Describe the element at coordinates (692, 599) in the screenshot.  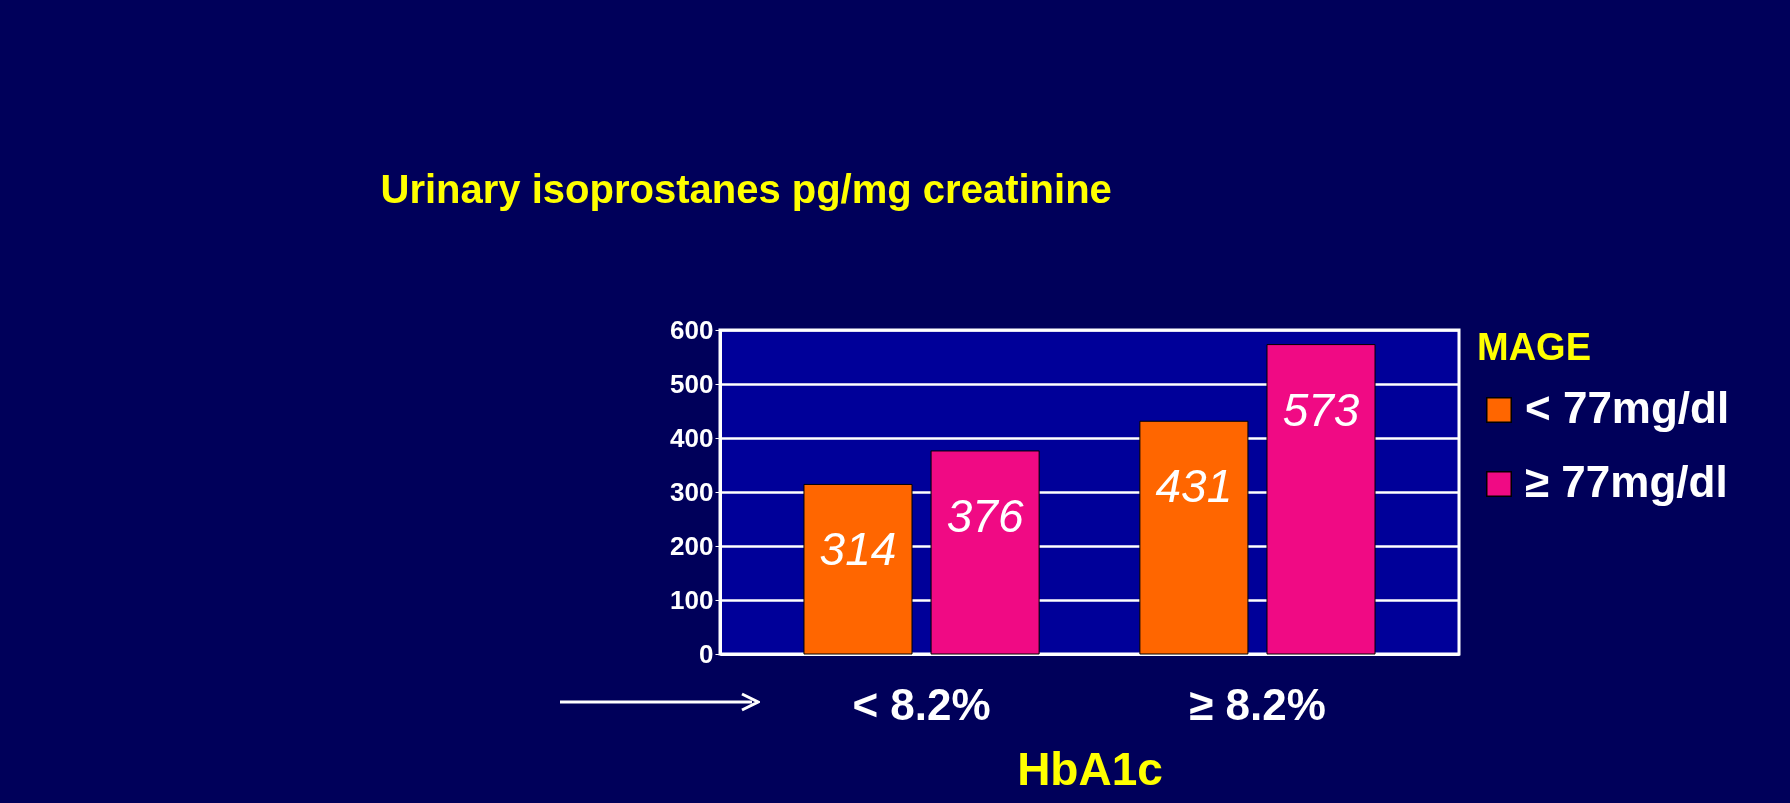
I see `y-tick-label: 100` at that location.